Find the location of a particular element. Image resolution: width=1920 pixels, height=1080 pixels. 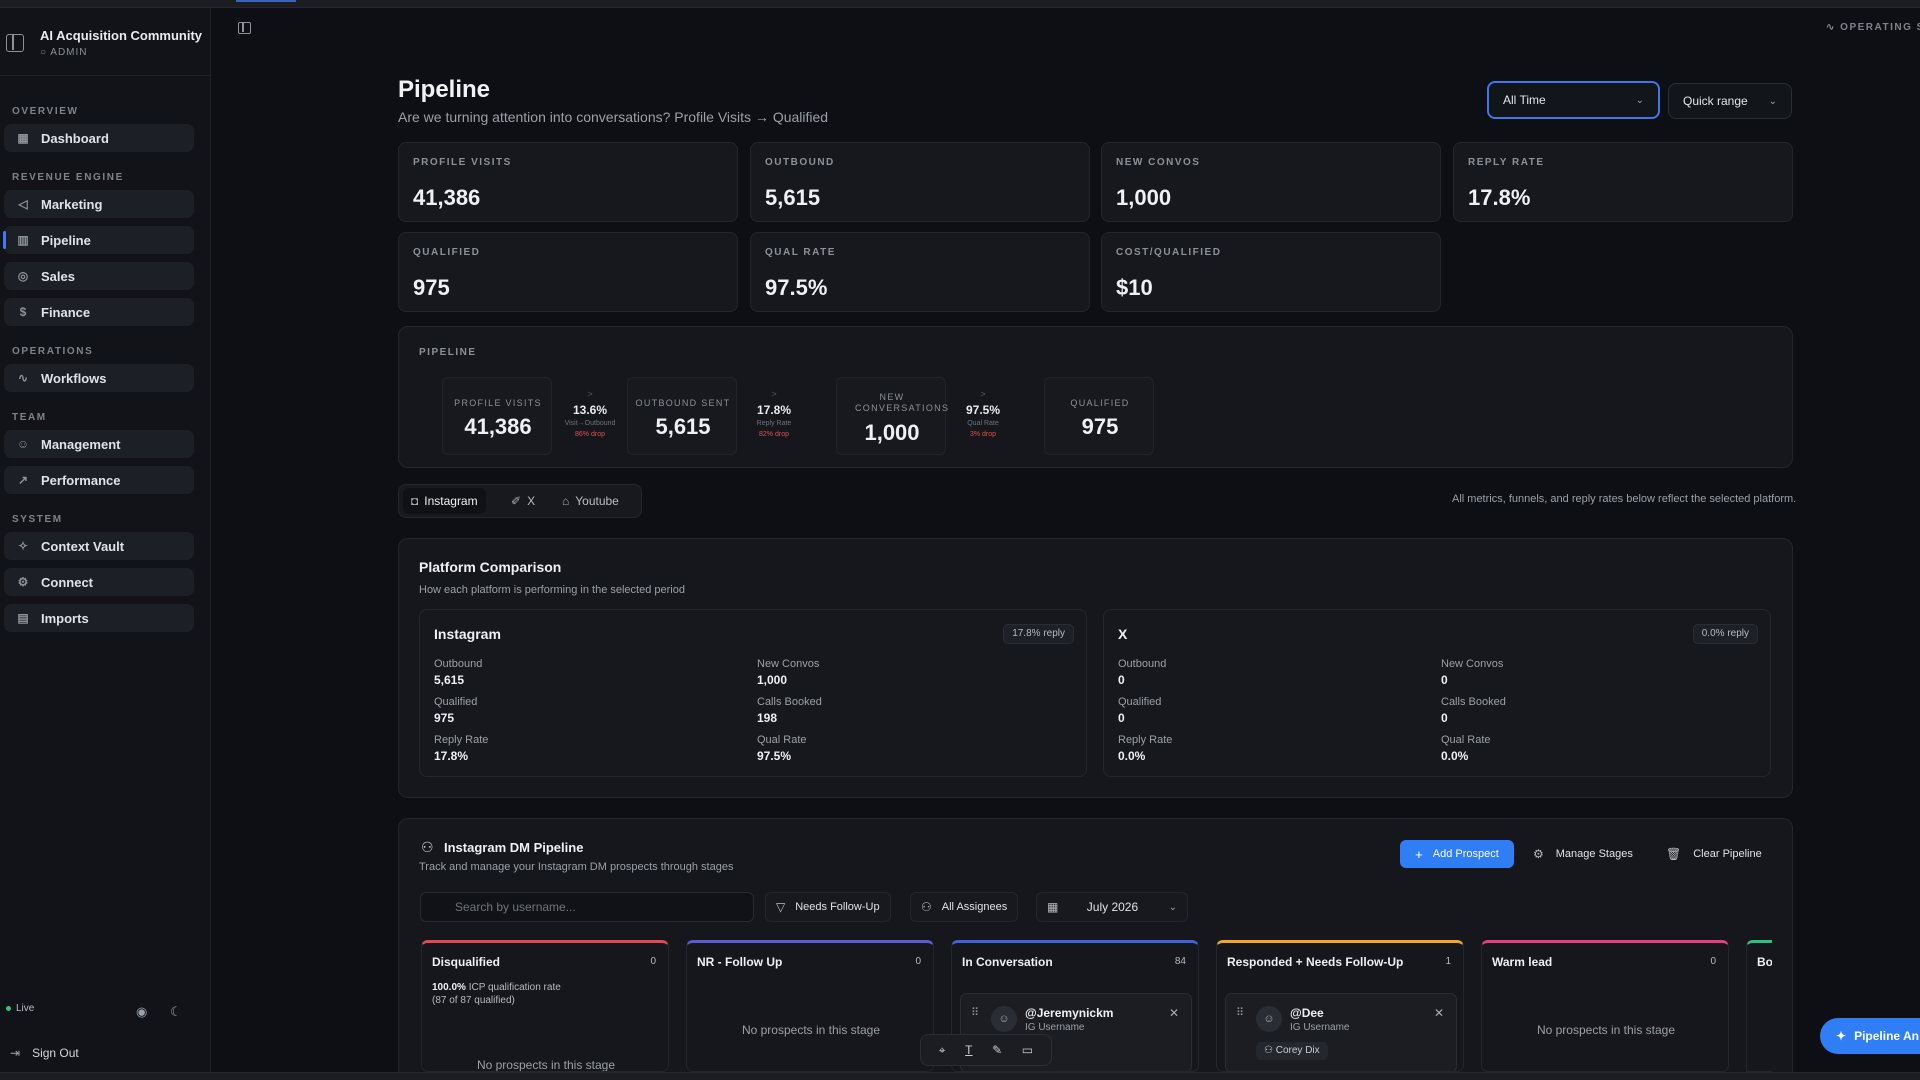

target-icon: ◎ is located at coordinates (23, 276).